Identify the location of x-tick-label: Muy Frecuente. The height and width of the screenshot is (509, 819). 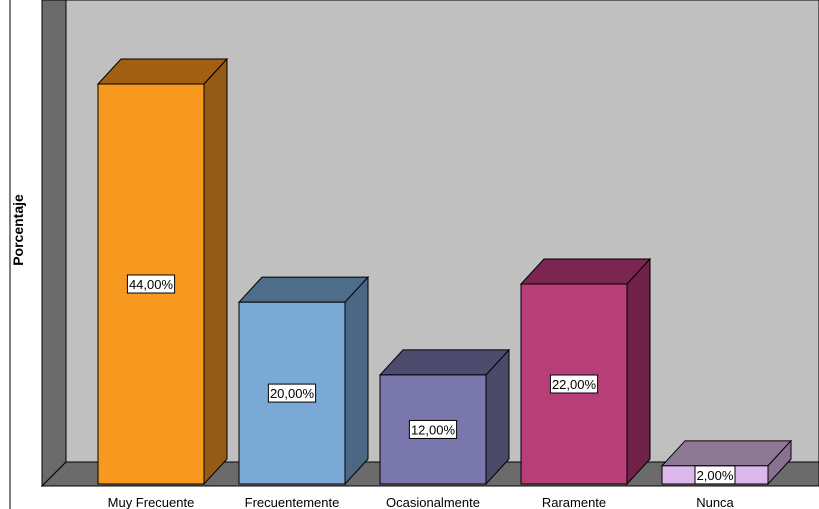
(151, 502).